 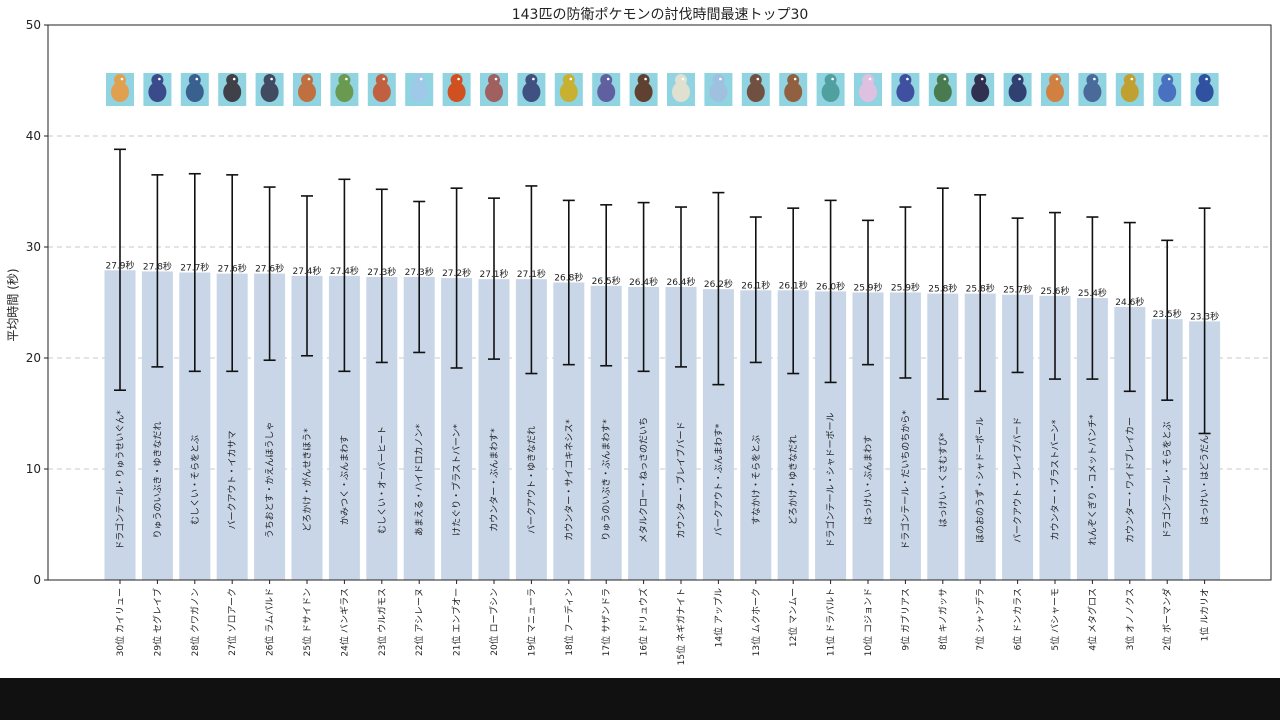 I want to click on x-tick-label: 2位 ボーマンダ, so click(x=1167, y=619).